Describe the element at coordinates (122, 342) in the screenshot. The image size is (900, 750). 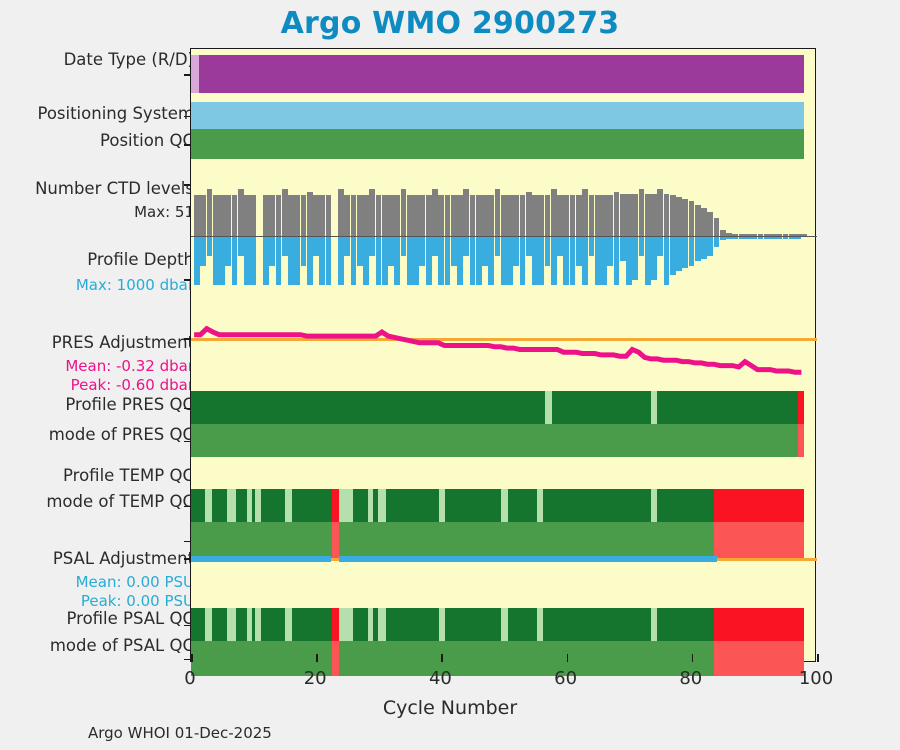
I see `axis-label-pres-adjustment: PRES Adjustment` at that location.